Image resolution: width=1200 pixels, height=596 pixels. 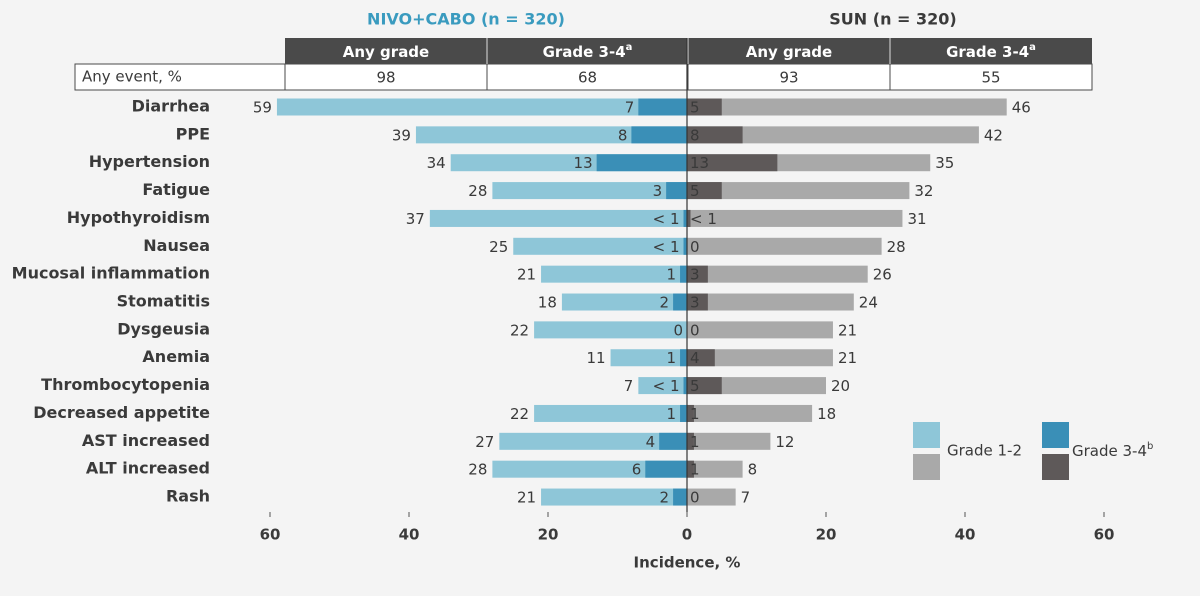 I want to click on value-label: 59, so click(x=262, y=108).